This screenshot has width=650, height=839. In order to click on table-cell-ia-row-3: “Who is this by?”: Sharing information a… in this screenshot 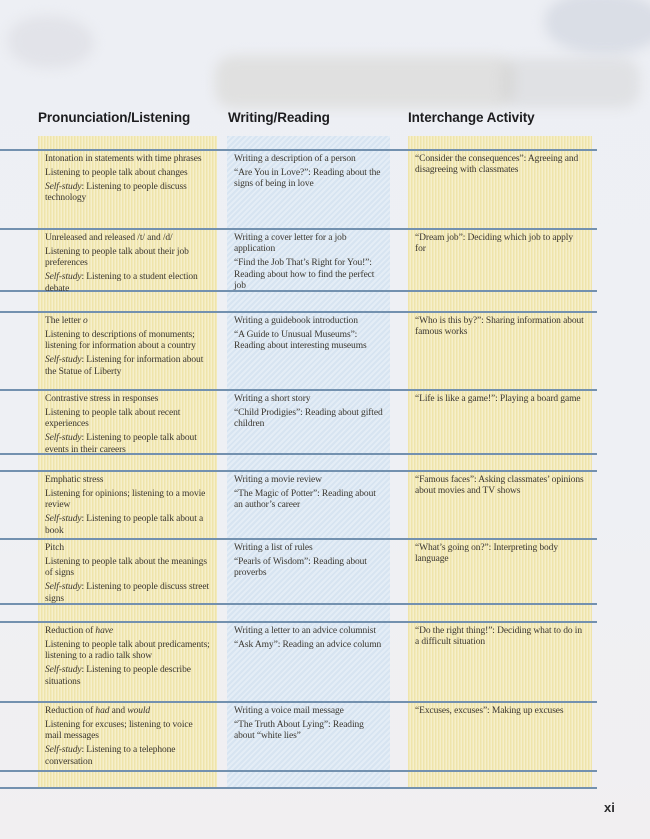, I will do `click(500, 328)`.